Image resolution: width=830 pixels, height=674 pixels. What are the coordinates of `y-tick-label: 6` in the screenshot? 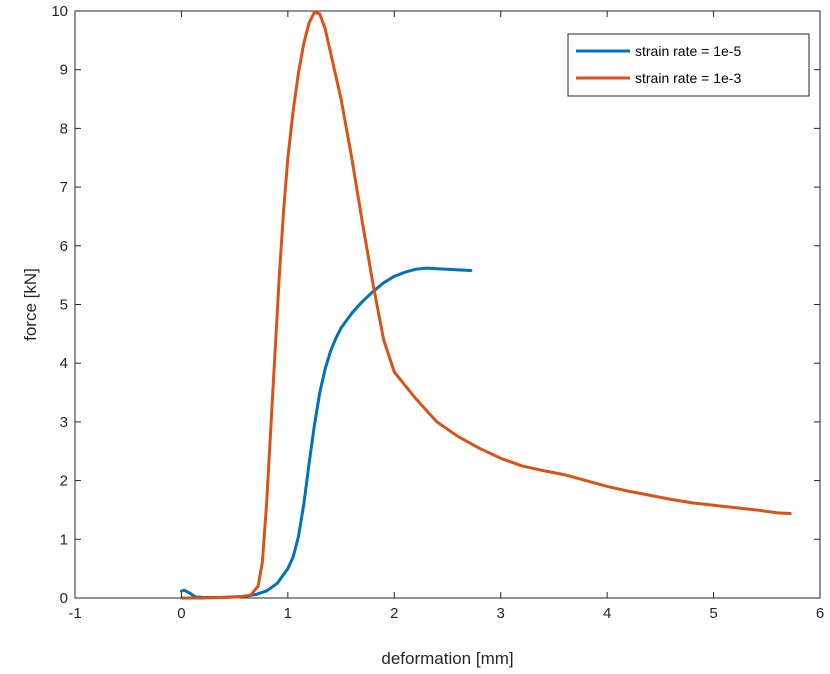 It's located at (64, 246).